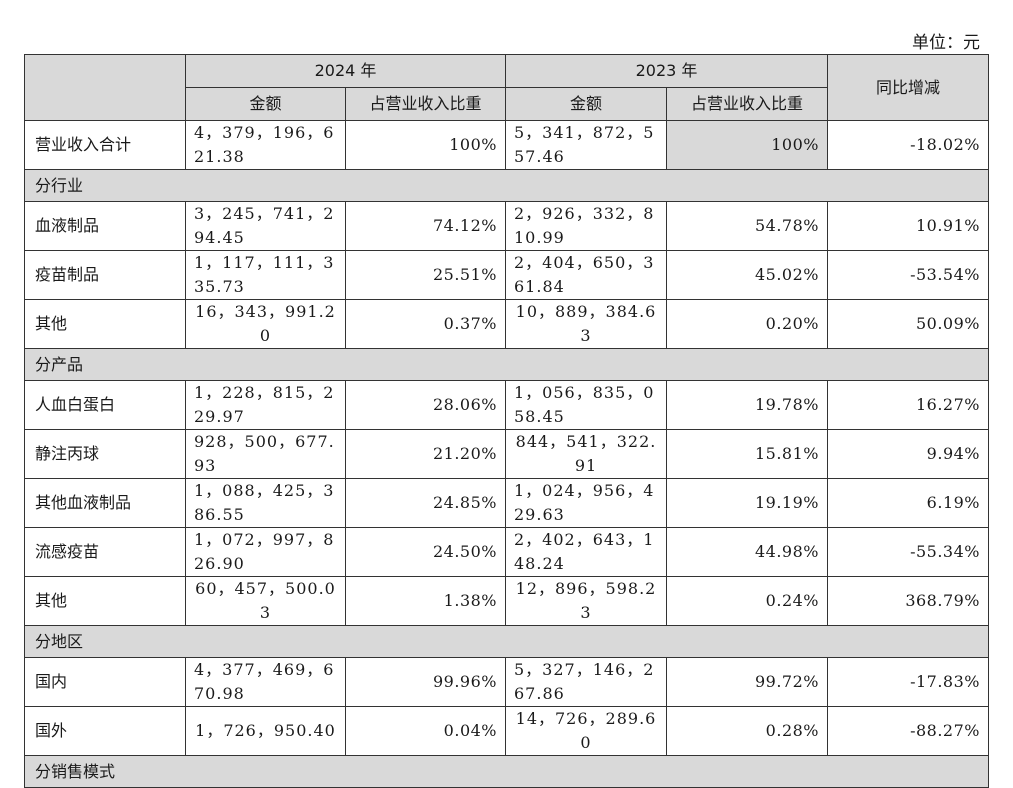 Image resolution: width=1013 pixels, height=788 pixels. I want to click on amount-2023: 844，541，322.91, so click(586, 454).